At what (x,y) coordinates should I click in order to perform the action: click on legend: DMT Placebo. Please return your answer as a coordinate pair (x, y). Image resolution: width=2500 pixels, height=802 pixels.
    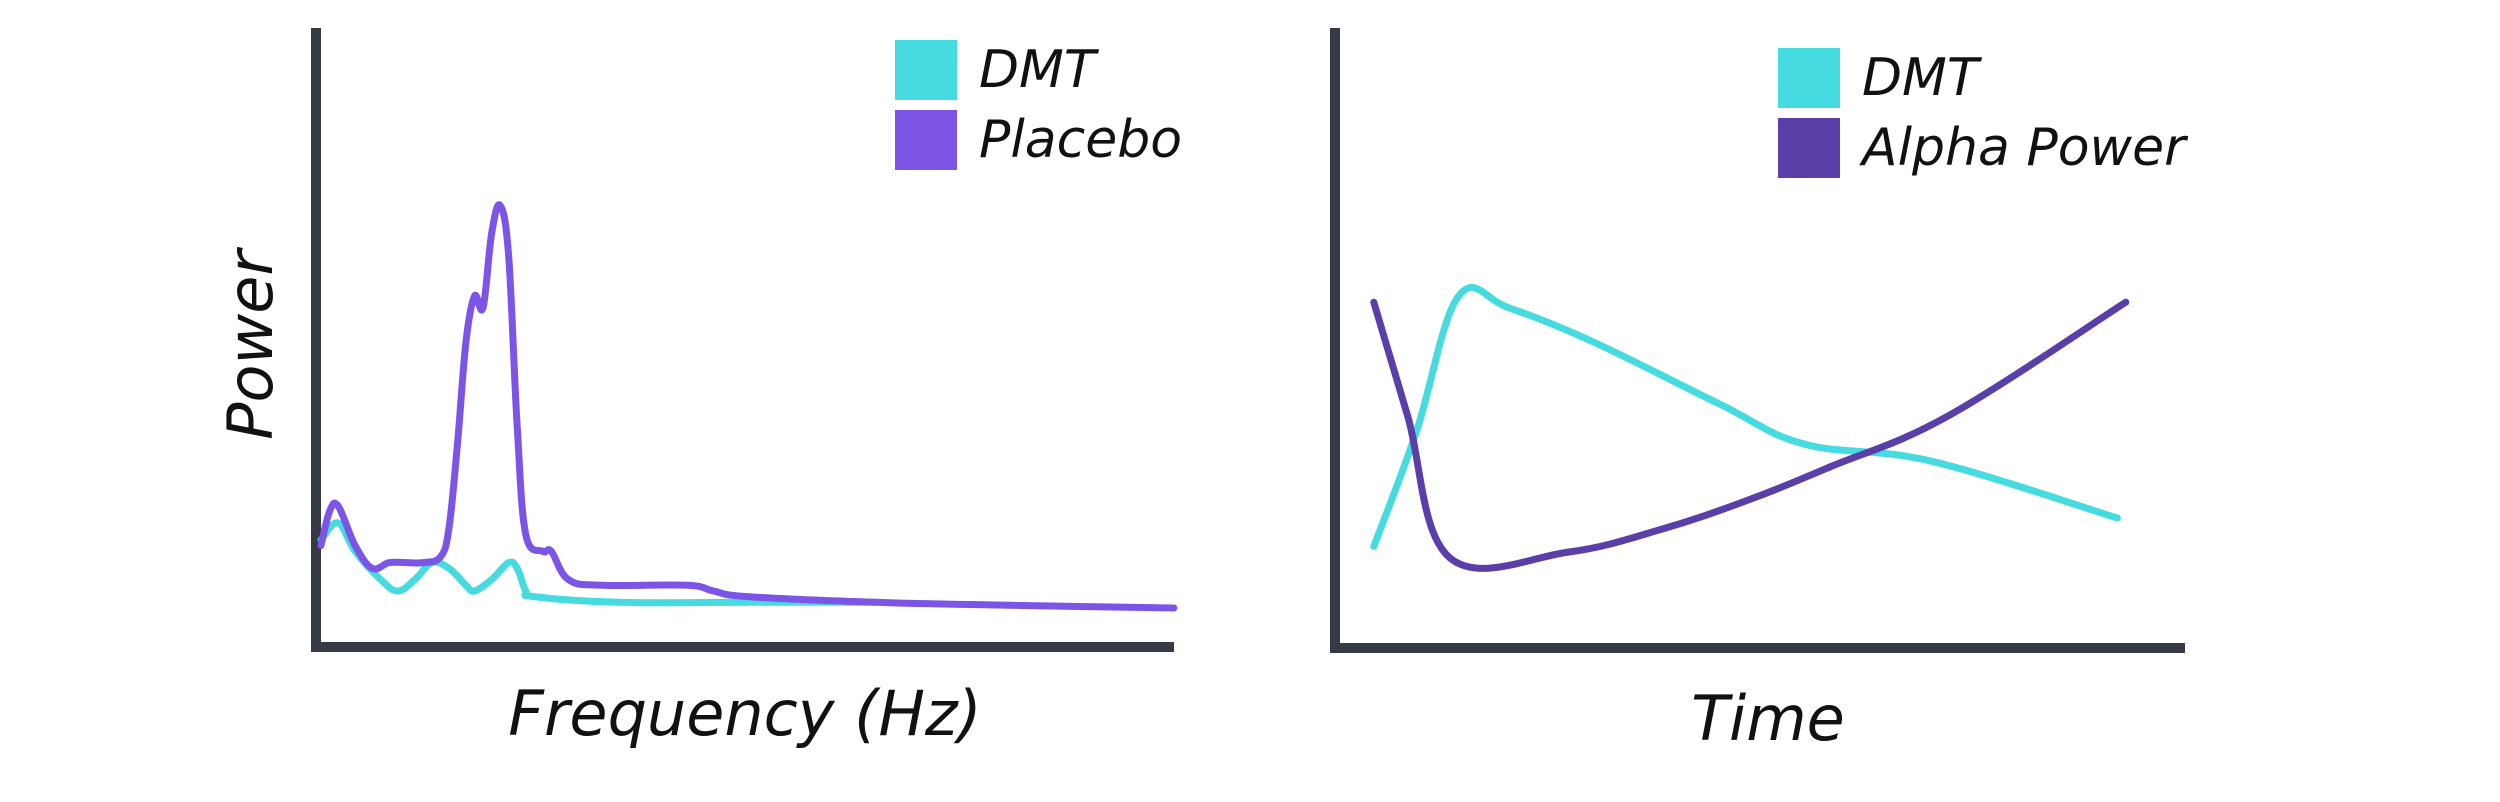
    Looking at the image, I should click on (1038, 105).